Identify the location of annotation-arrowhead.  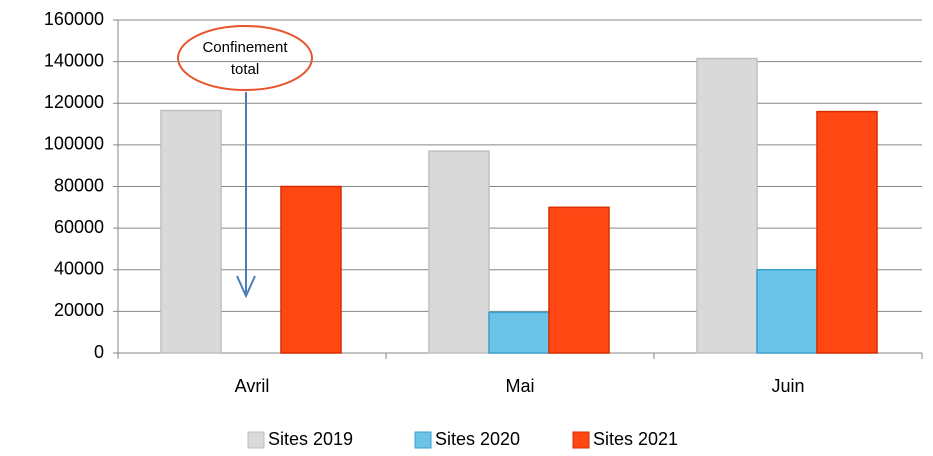
(246, 287).